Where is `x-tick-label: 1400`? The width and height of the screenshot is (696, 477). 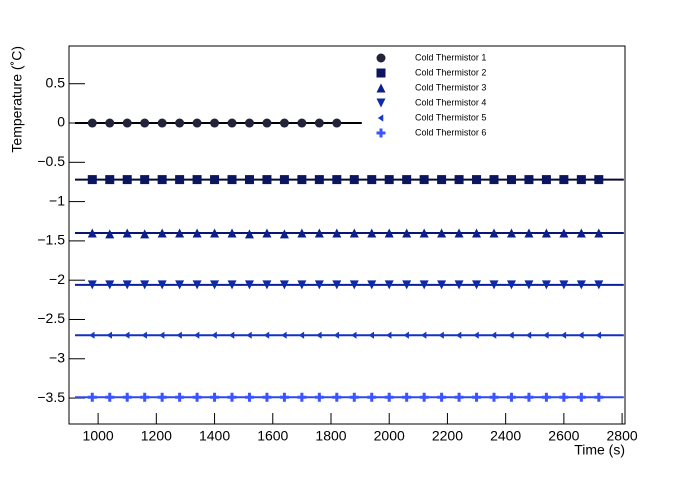 x-tick-label: 1400 is located at coordinates (214, 436).